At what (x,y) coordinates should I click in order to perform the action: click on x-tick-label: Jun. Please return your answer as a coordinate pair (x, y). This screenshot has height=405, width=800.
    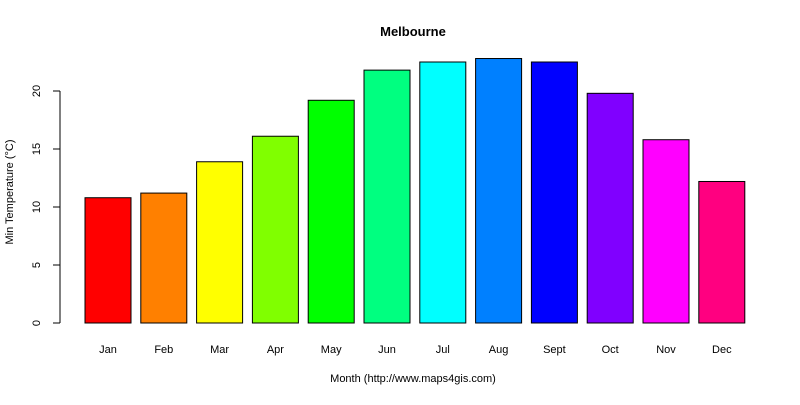
    Looking at the image, I should click on (387, 350).